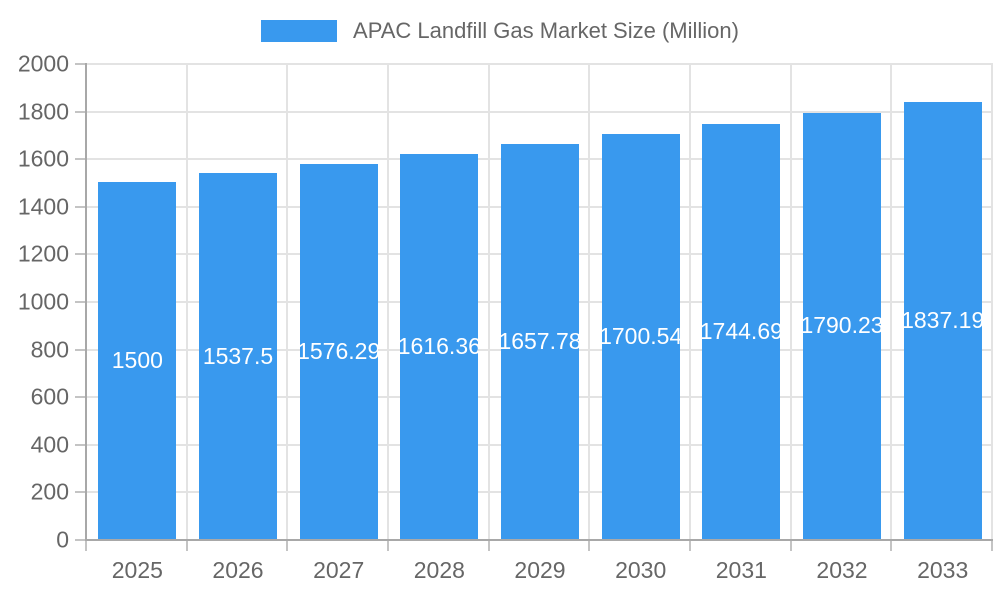  What do you see at coordinates (546, 30) in the screenshot?
I see `legend-label: APAC Landfill Gas Market Size (Million)` at bounding box center [546, 30].